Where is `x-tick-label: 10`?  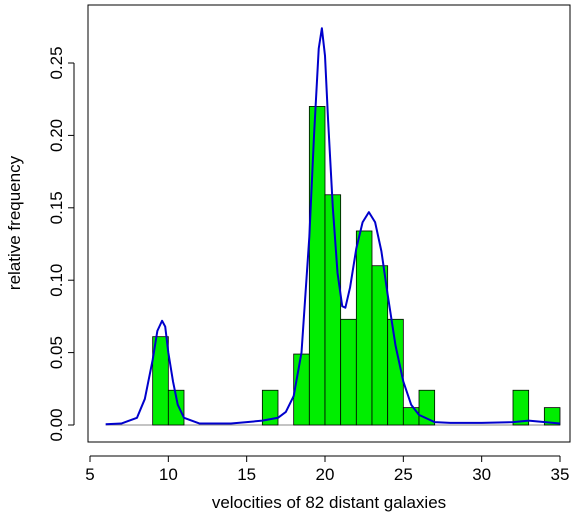 x-tick-label: 10 is located at coordinates (168, 474).